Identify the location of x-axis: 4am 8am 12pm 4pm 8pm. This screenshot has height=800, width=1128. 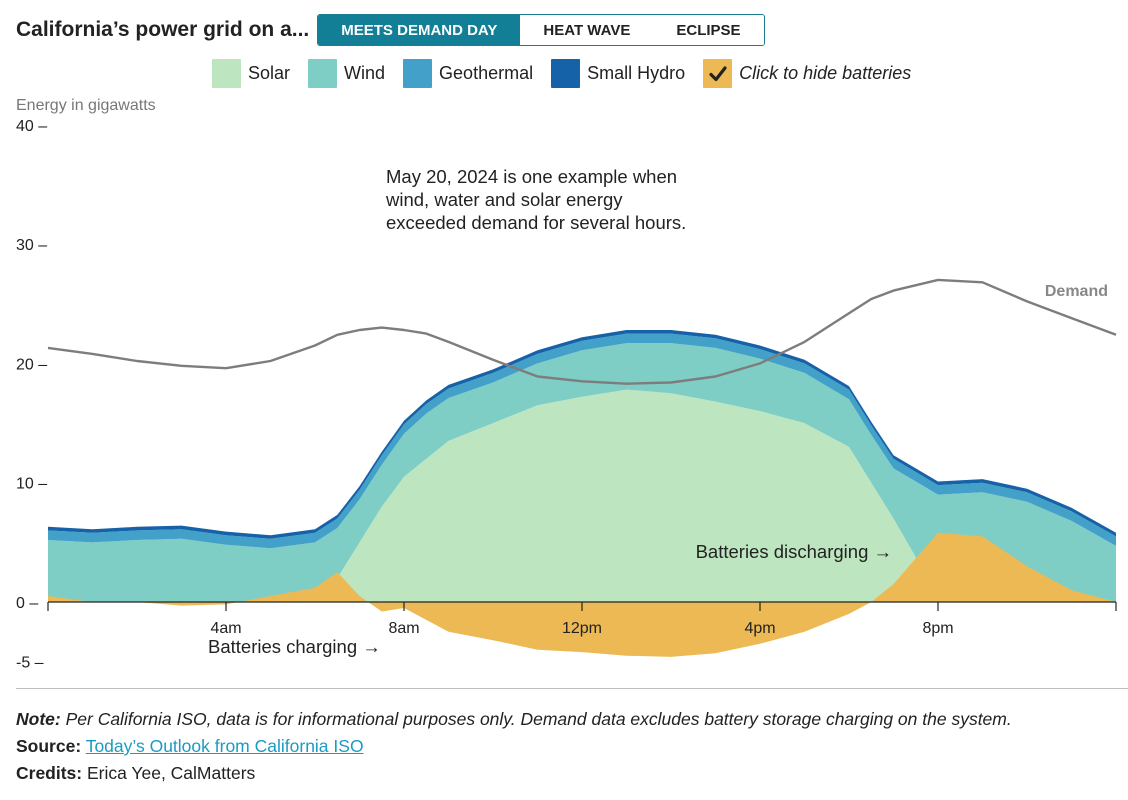
(582, 619).